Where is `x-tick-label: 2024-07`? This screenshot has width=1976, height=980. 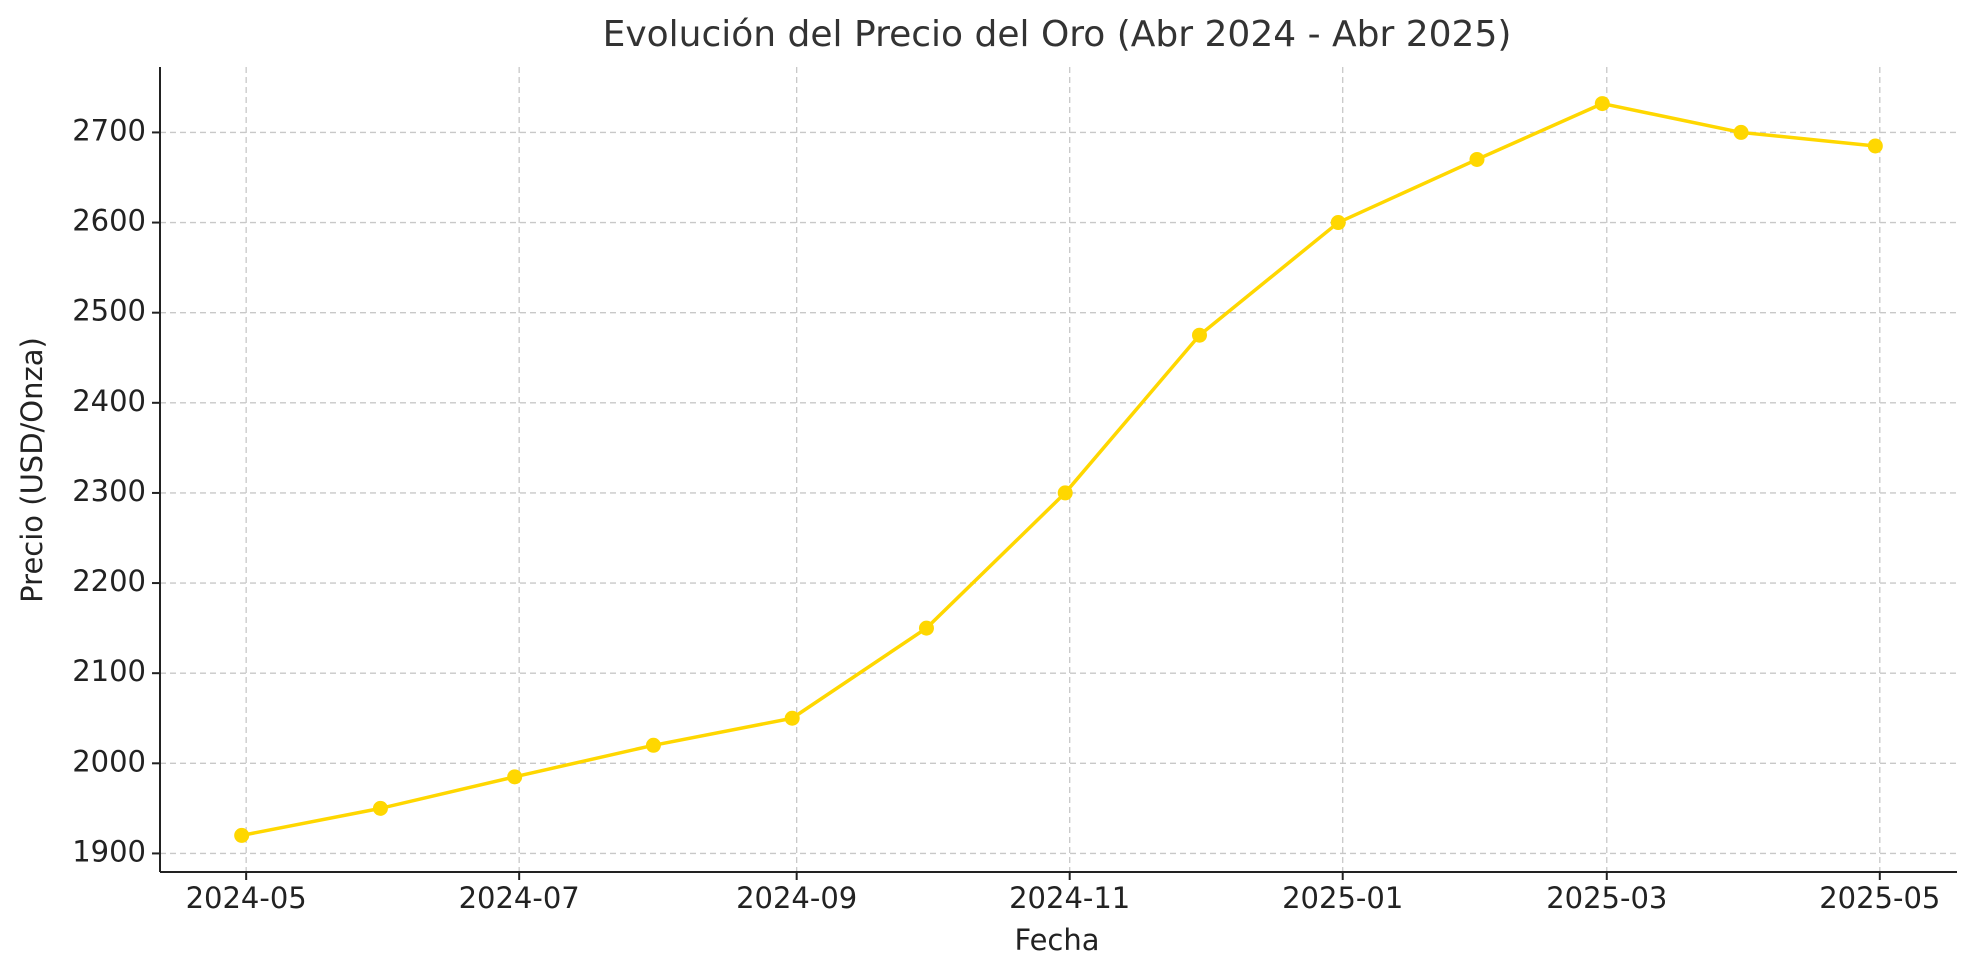 x-tick-label: 2024-07 is located at coordinates (519, 898).